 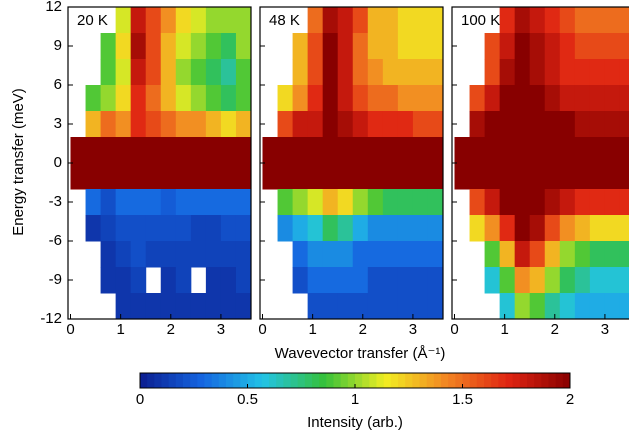 What do you see at coordinates (58, 45) in the screenshot?
I see `y-tick-label: 9` at bounding box center [58, 45].